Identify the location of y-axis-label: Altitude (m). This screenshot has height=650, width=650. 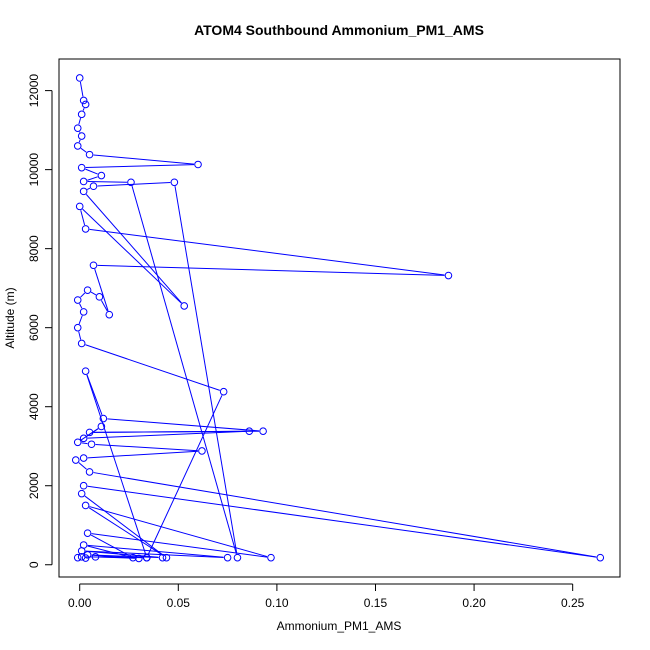
(10, 317).